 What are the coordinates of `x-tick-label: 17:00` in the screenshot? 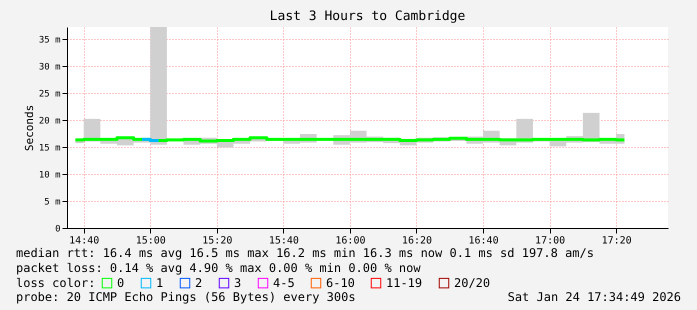 It's located at (550, 241).